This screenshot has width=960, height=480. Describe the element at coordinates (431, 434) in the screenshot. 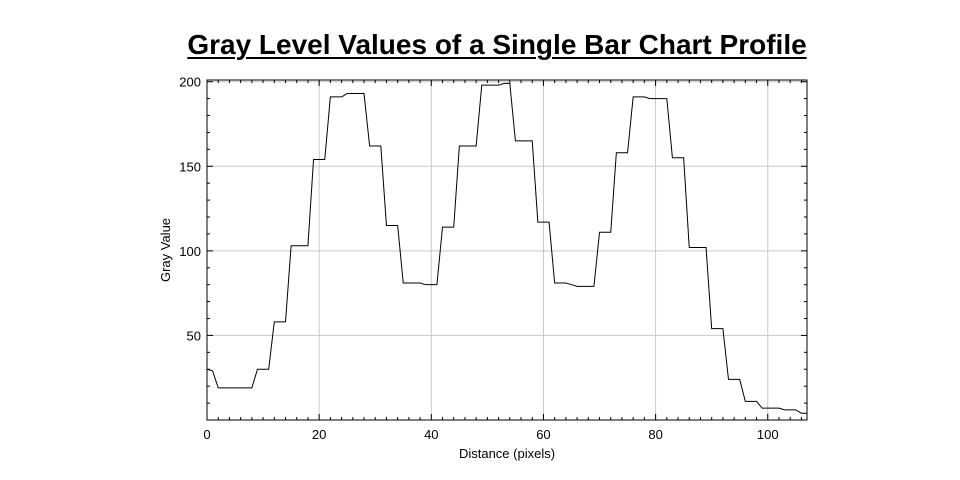

I see `x-tick-label: 40` at that location.